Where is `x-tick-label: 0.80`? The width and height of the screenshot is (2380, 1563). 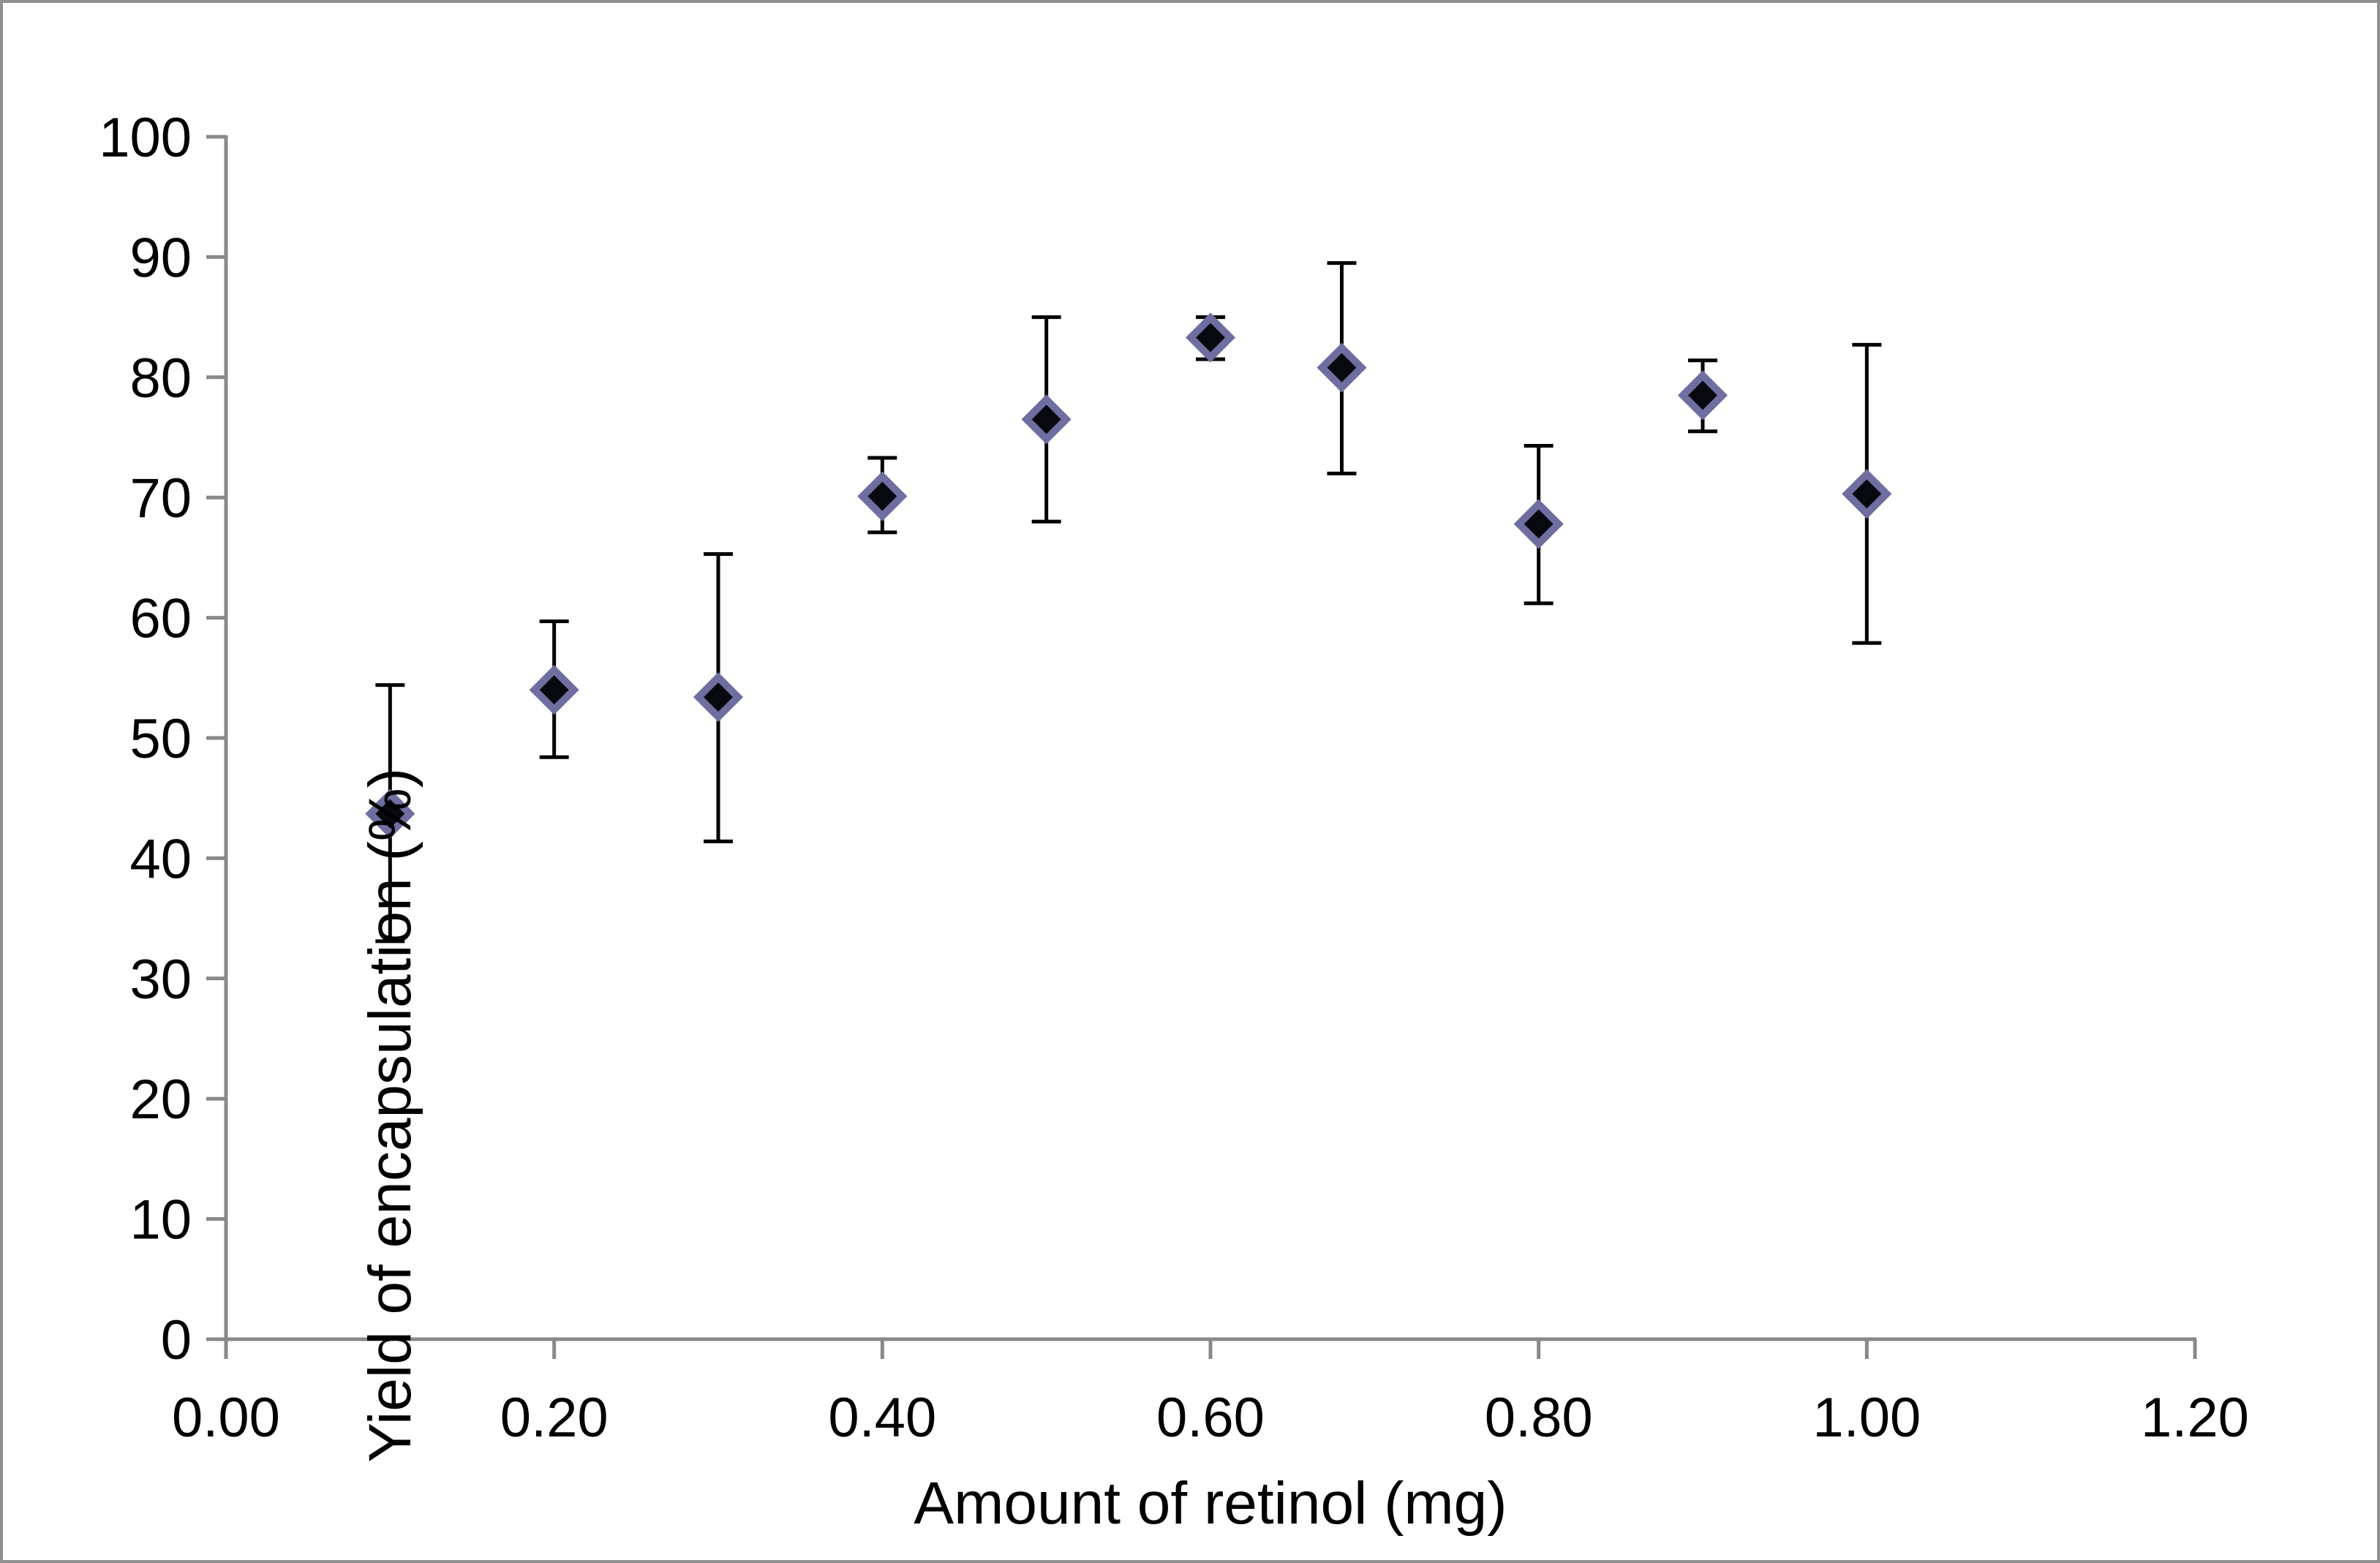
x-tick-label: 0.80 is located at coordinates (1539, 1418).